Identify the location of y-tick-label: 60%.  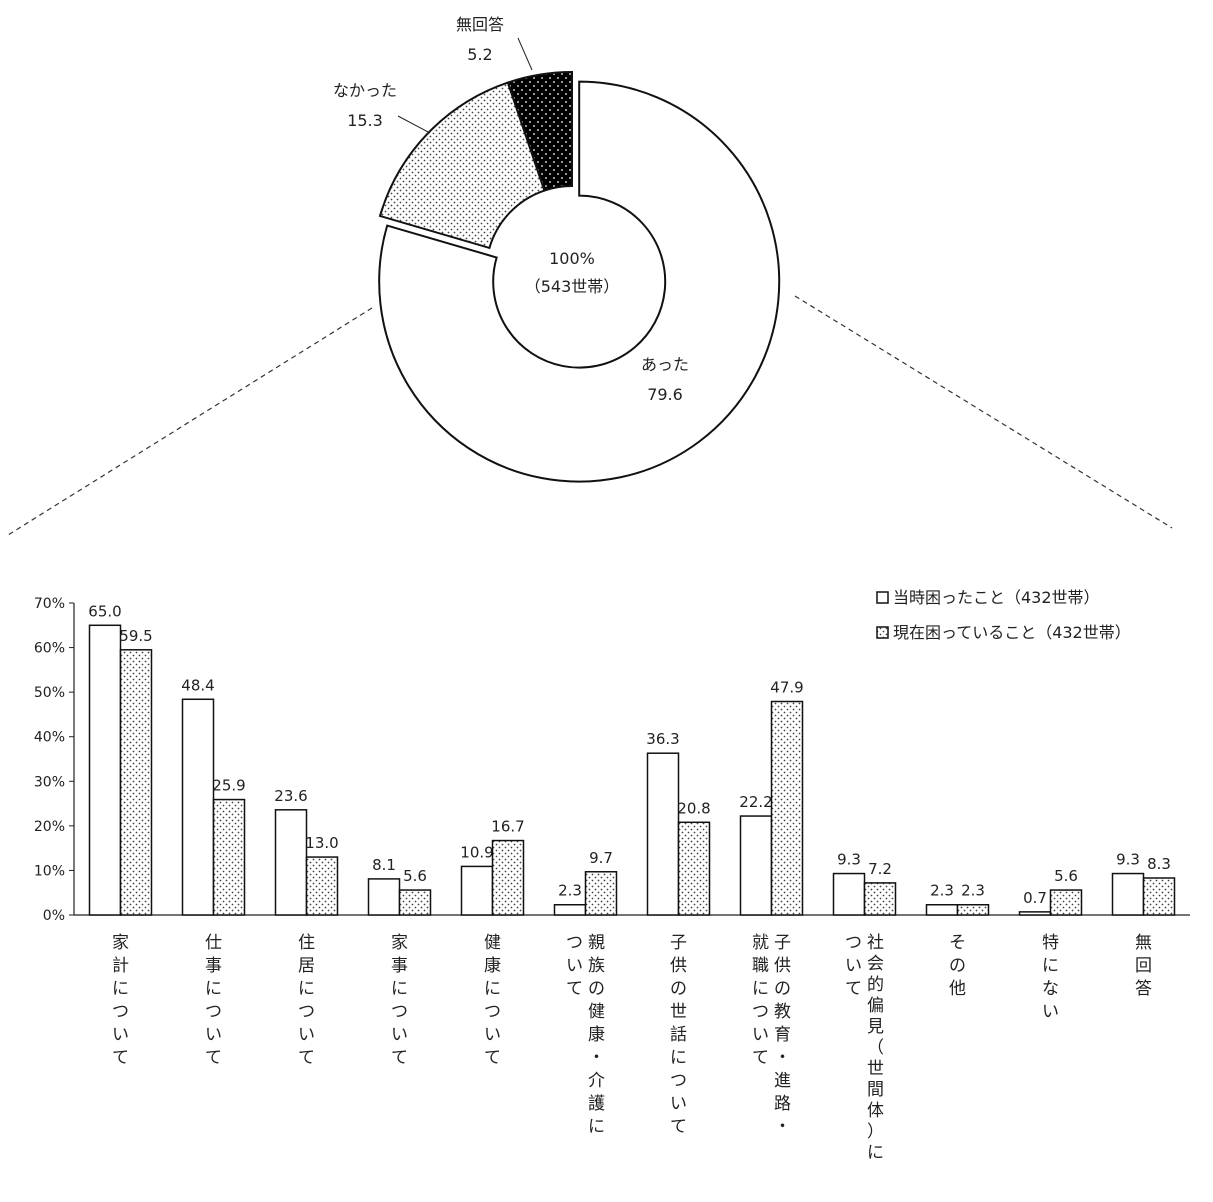
(49, 649).